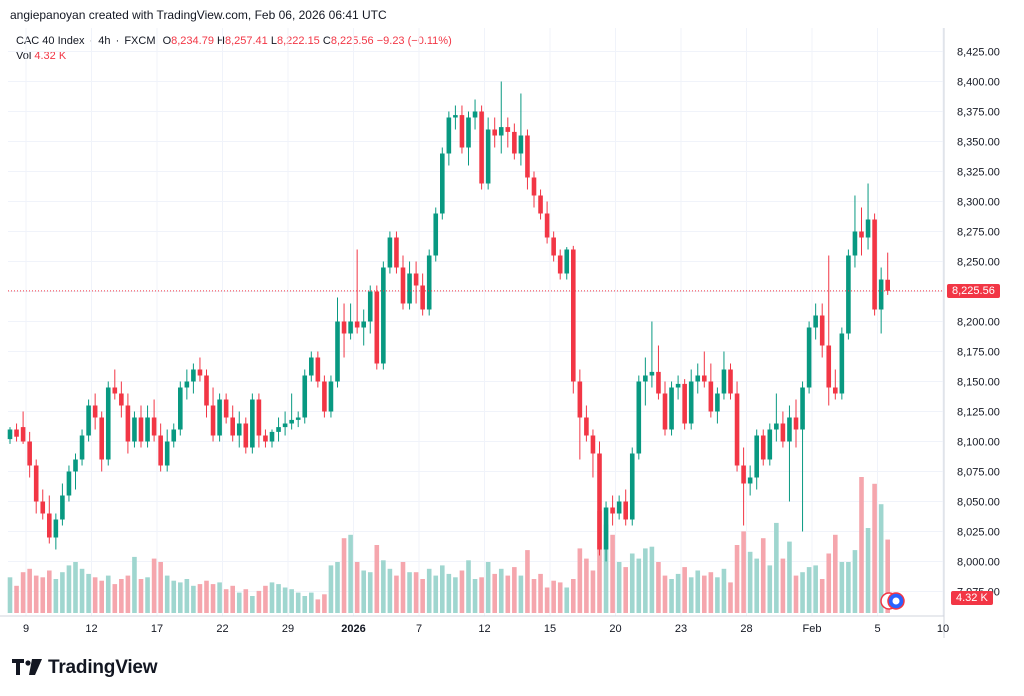 The height and width of the screenshot is (696, 1024). What do you see at coordinates (352, 41) in the screenshot?
I see `close-value: 8,225.56` at bounding box center [352, 41].